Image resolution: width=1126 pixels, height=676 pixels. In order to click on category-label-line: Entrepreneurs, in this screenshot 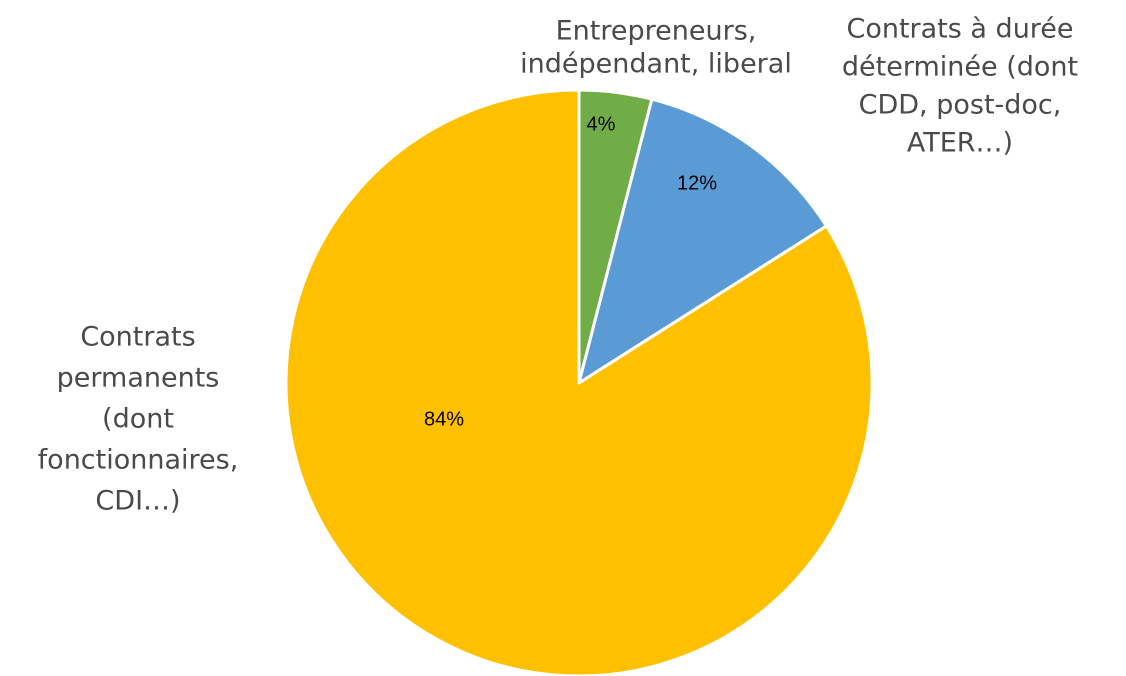, I will do `click(656, 31)`.